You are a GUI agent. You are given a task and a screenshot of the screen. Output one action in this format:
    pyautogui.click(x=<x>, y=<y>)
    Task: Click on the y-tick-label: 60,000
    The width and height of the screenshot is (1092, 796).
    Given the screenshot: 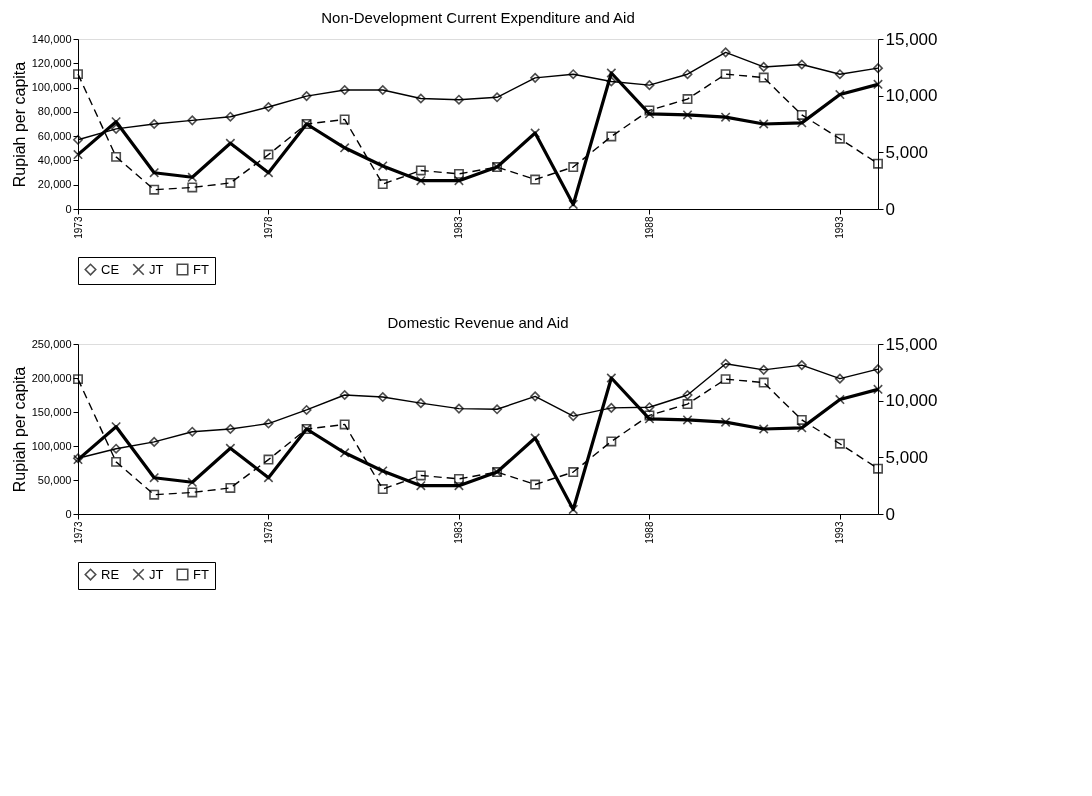 What is the action you would take?
    pyautogui.click(x=54, y=135)
    